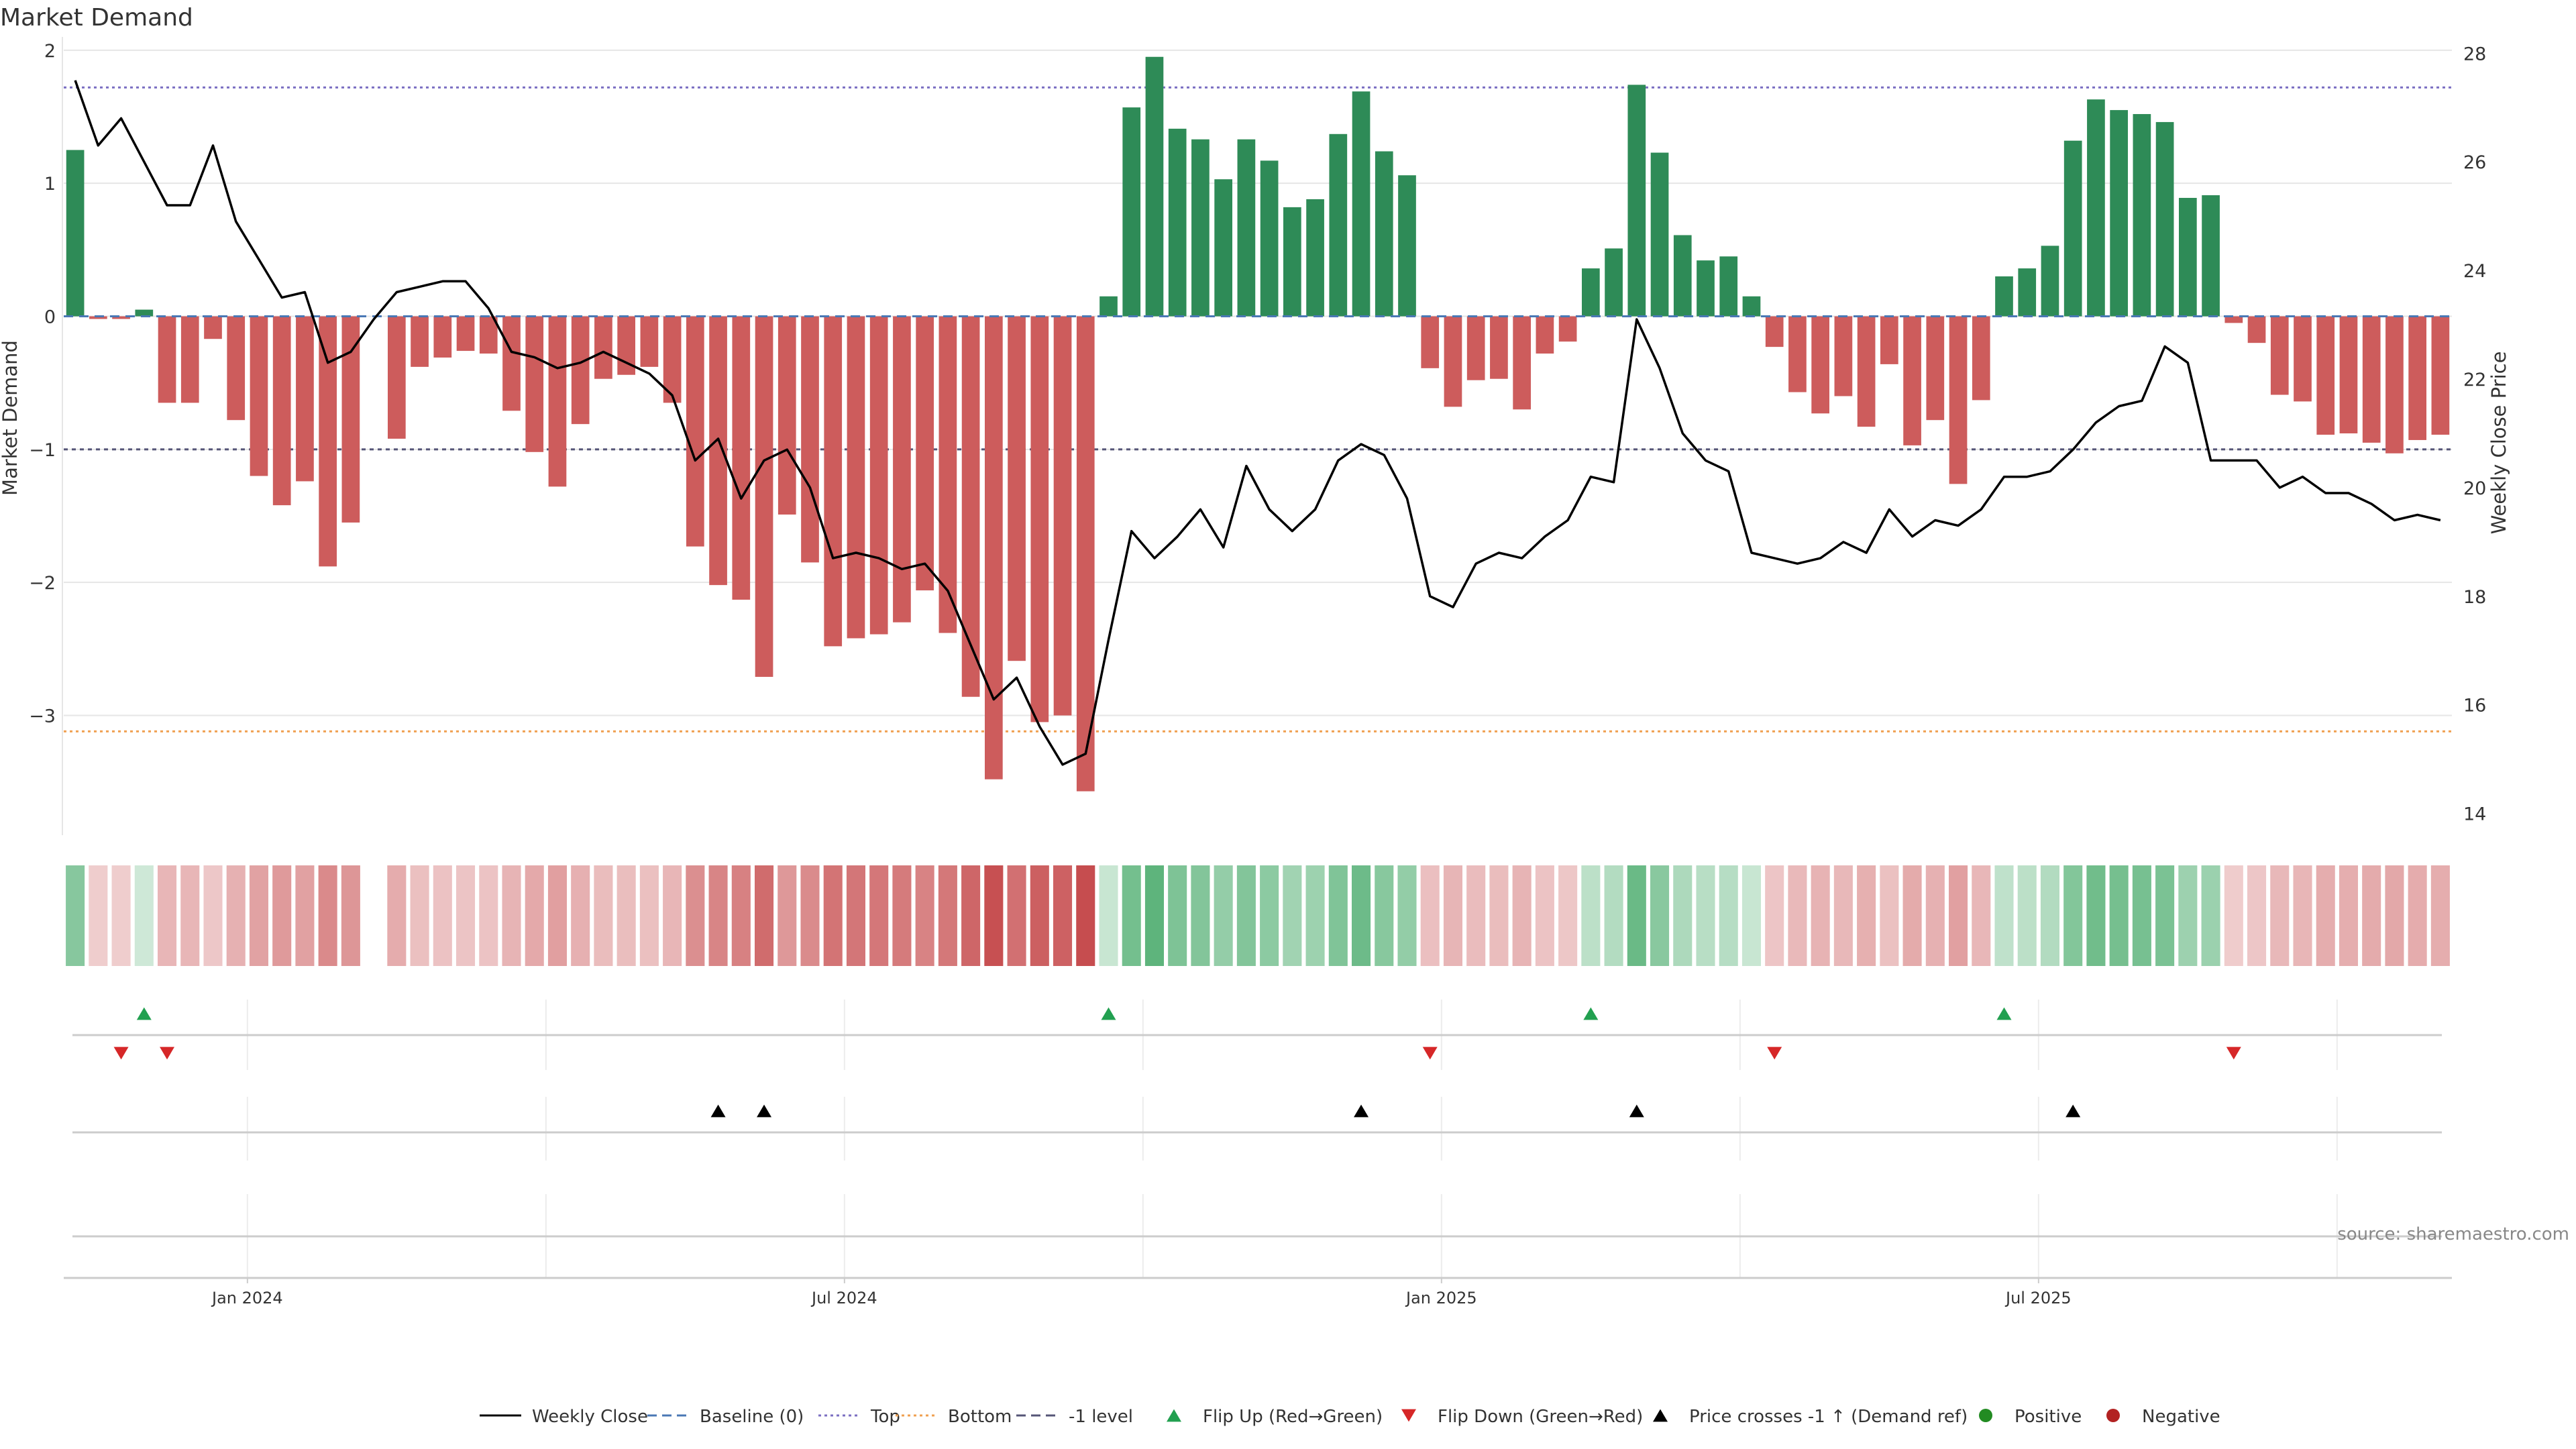  What do you see at coordinates (1174, 1415) in the screenshot?
I see `legend-swatch` at bounding box center [1174, 1415].